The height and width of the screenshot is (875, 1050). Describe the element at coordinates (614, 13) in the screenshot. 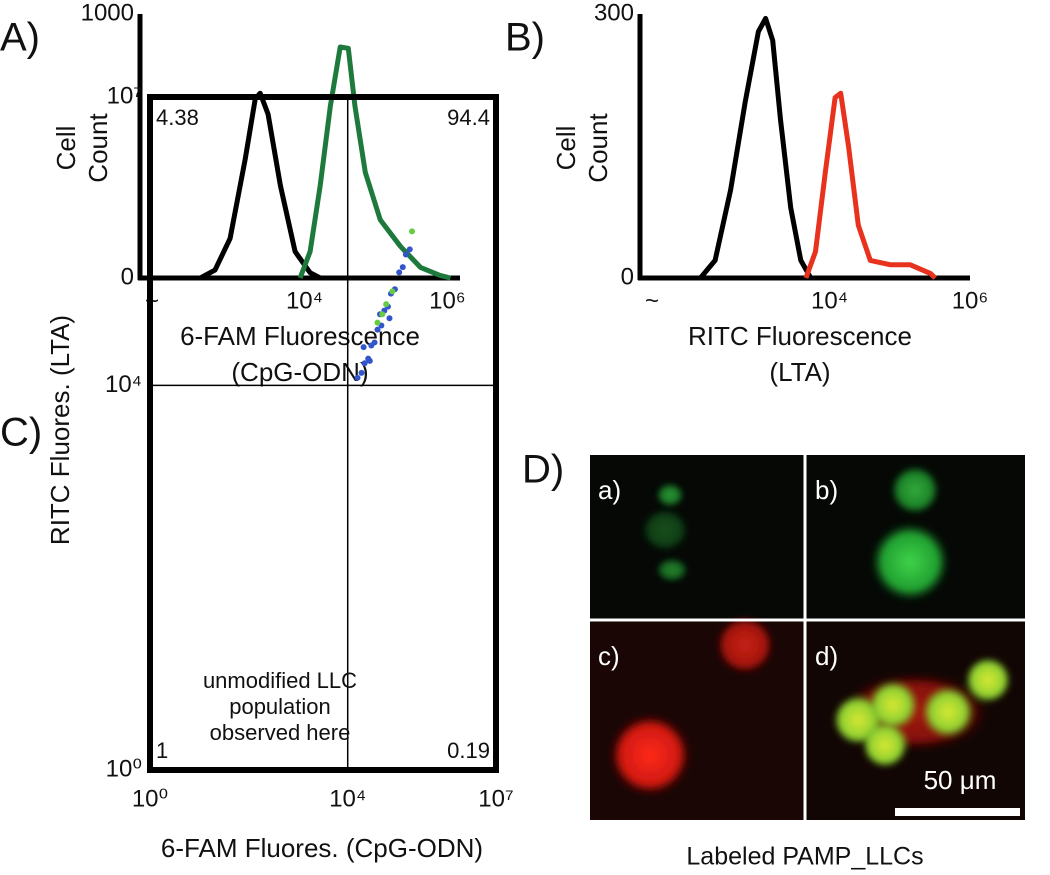

I see `y-tick-label: 300` at that location.